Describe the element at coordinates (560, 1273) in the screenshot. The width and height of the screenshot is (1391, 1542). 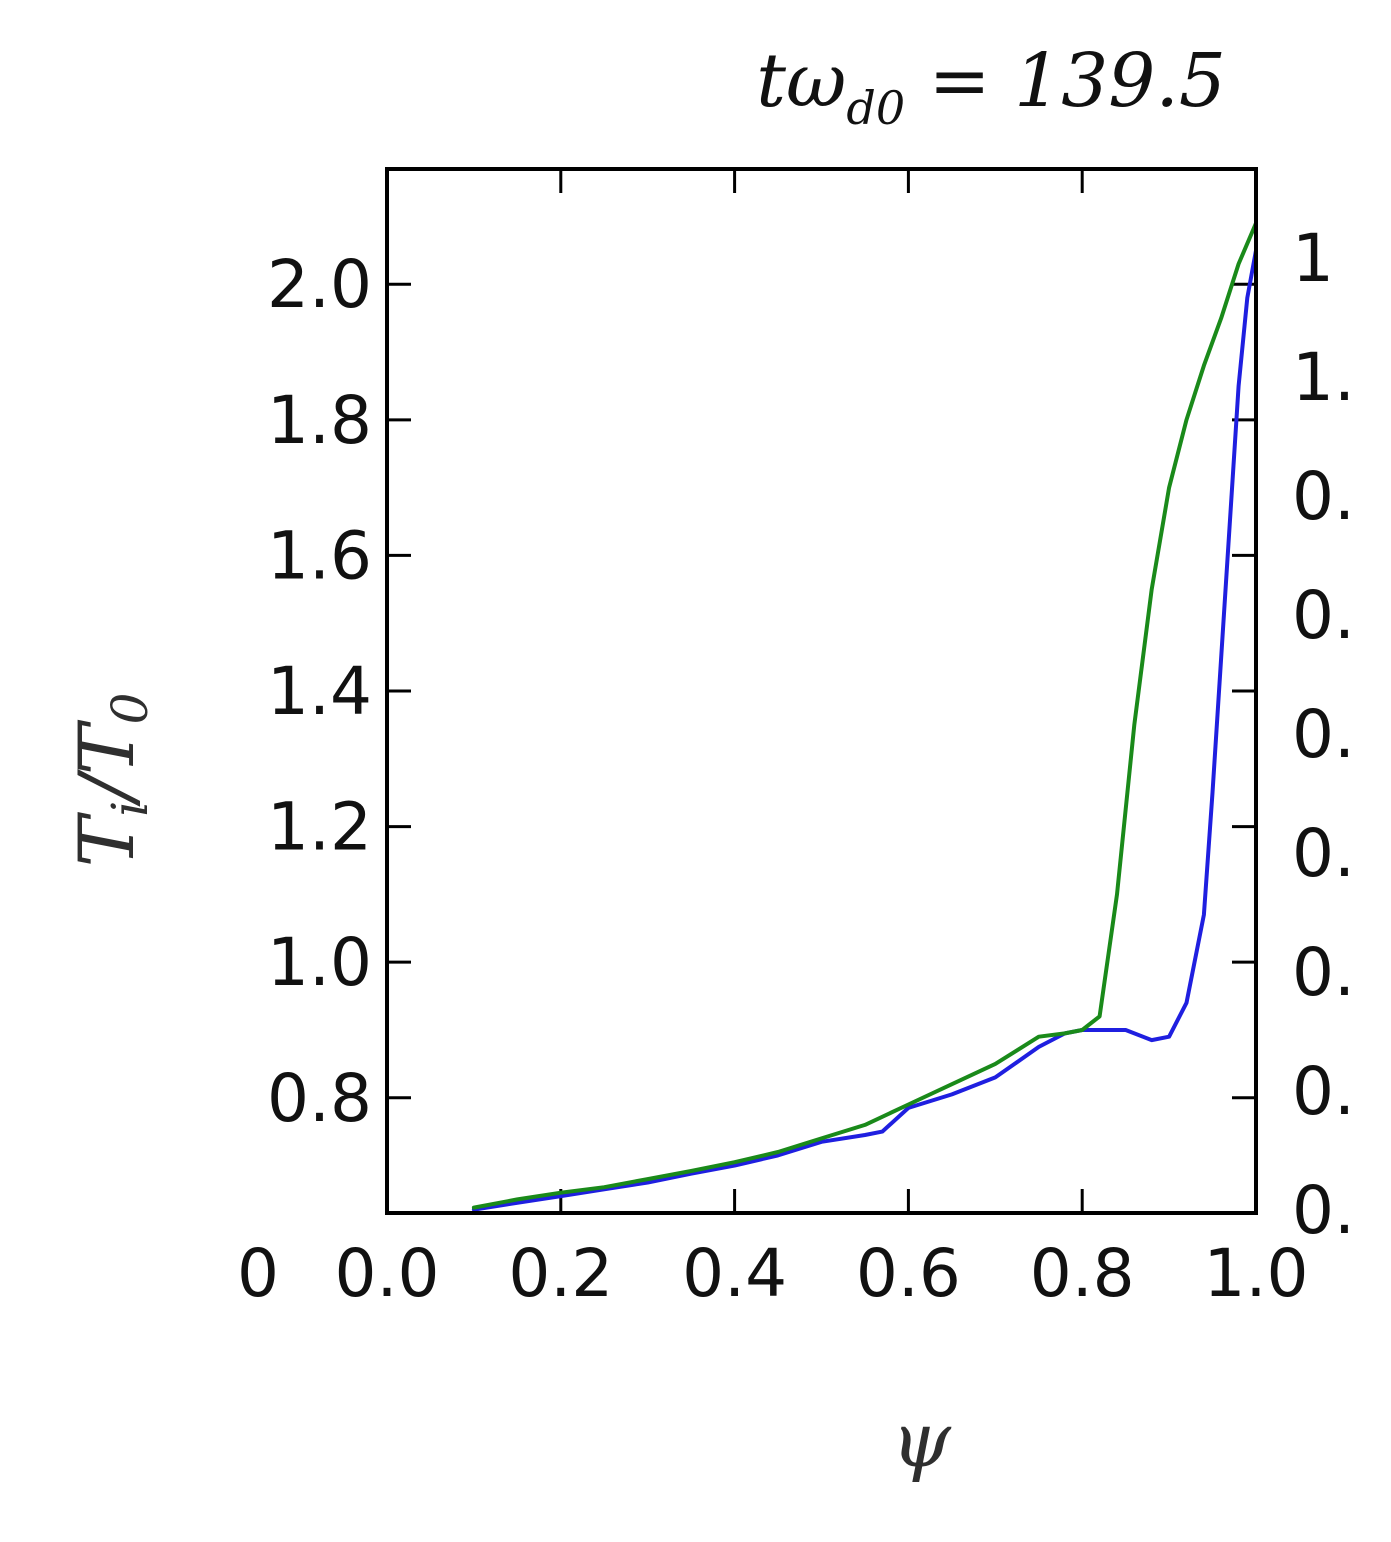
I see `x-tick-label: 0.2` at that location.